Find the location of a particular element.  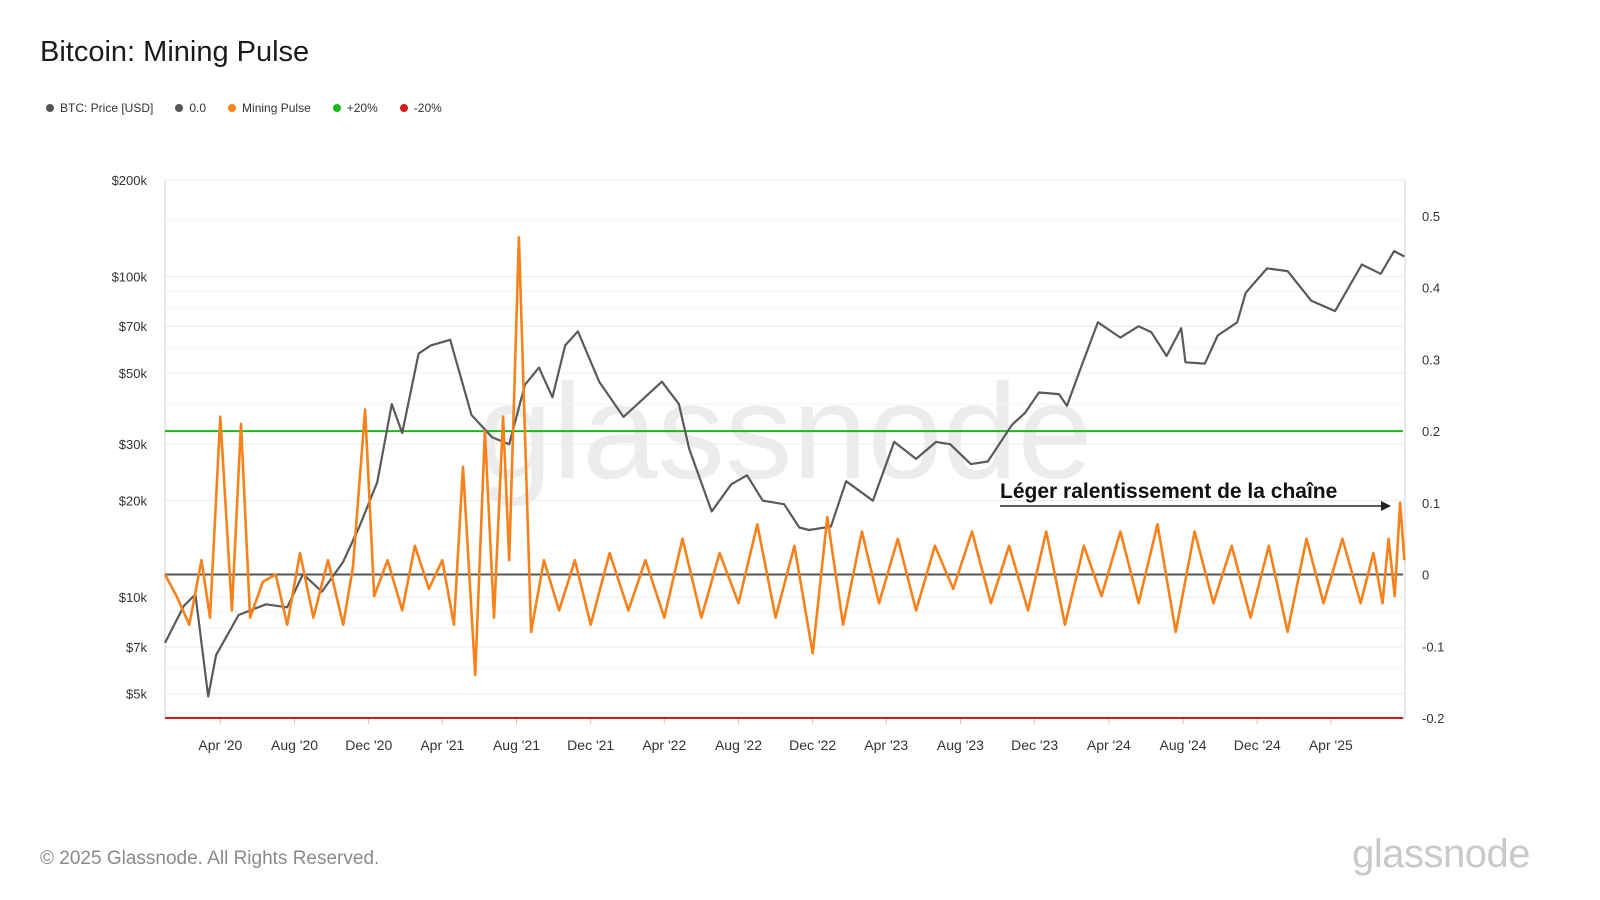

legend-item-minus-20: -20% is located at coordinates (420, 108).